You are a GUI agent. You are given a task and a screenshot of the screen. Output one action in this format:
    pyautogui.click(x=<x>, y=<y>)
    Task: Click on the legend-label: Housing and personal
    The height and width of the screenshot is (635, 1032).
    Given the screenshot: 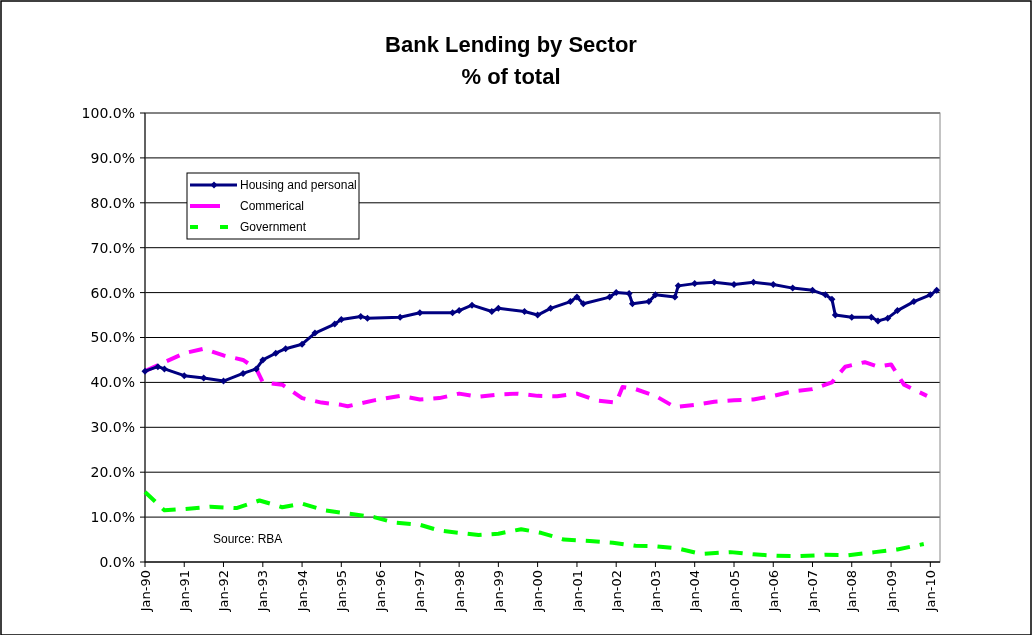 What is the action you would take?
    pyautogui.click(x=298, y=185)
    